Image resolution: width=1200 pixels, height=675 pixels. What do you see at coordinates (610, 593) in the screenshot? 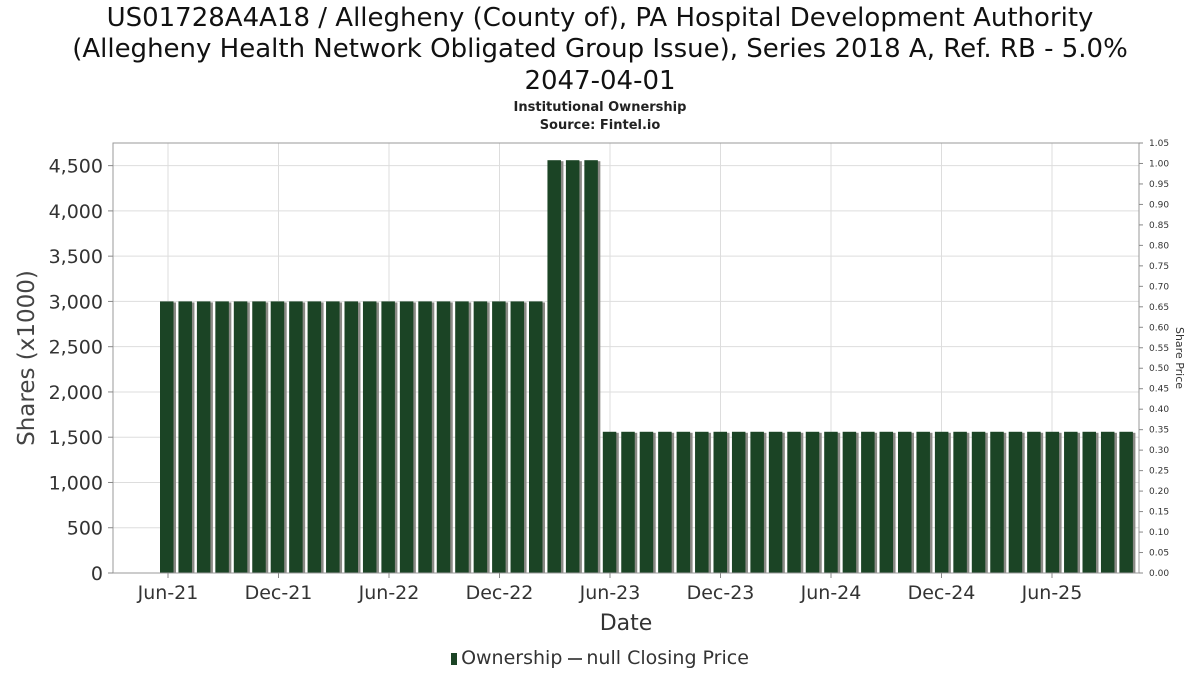
I see `x-tick-label: Jun-23` at bounding box center [610, 593].